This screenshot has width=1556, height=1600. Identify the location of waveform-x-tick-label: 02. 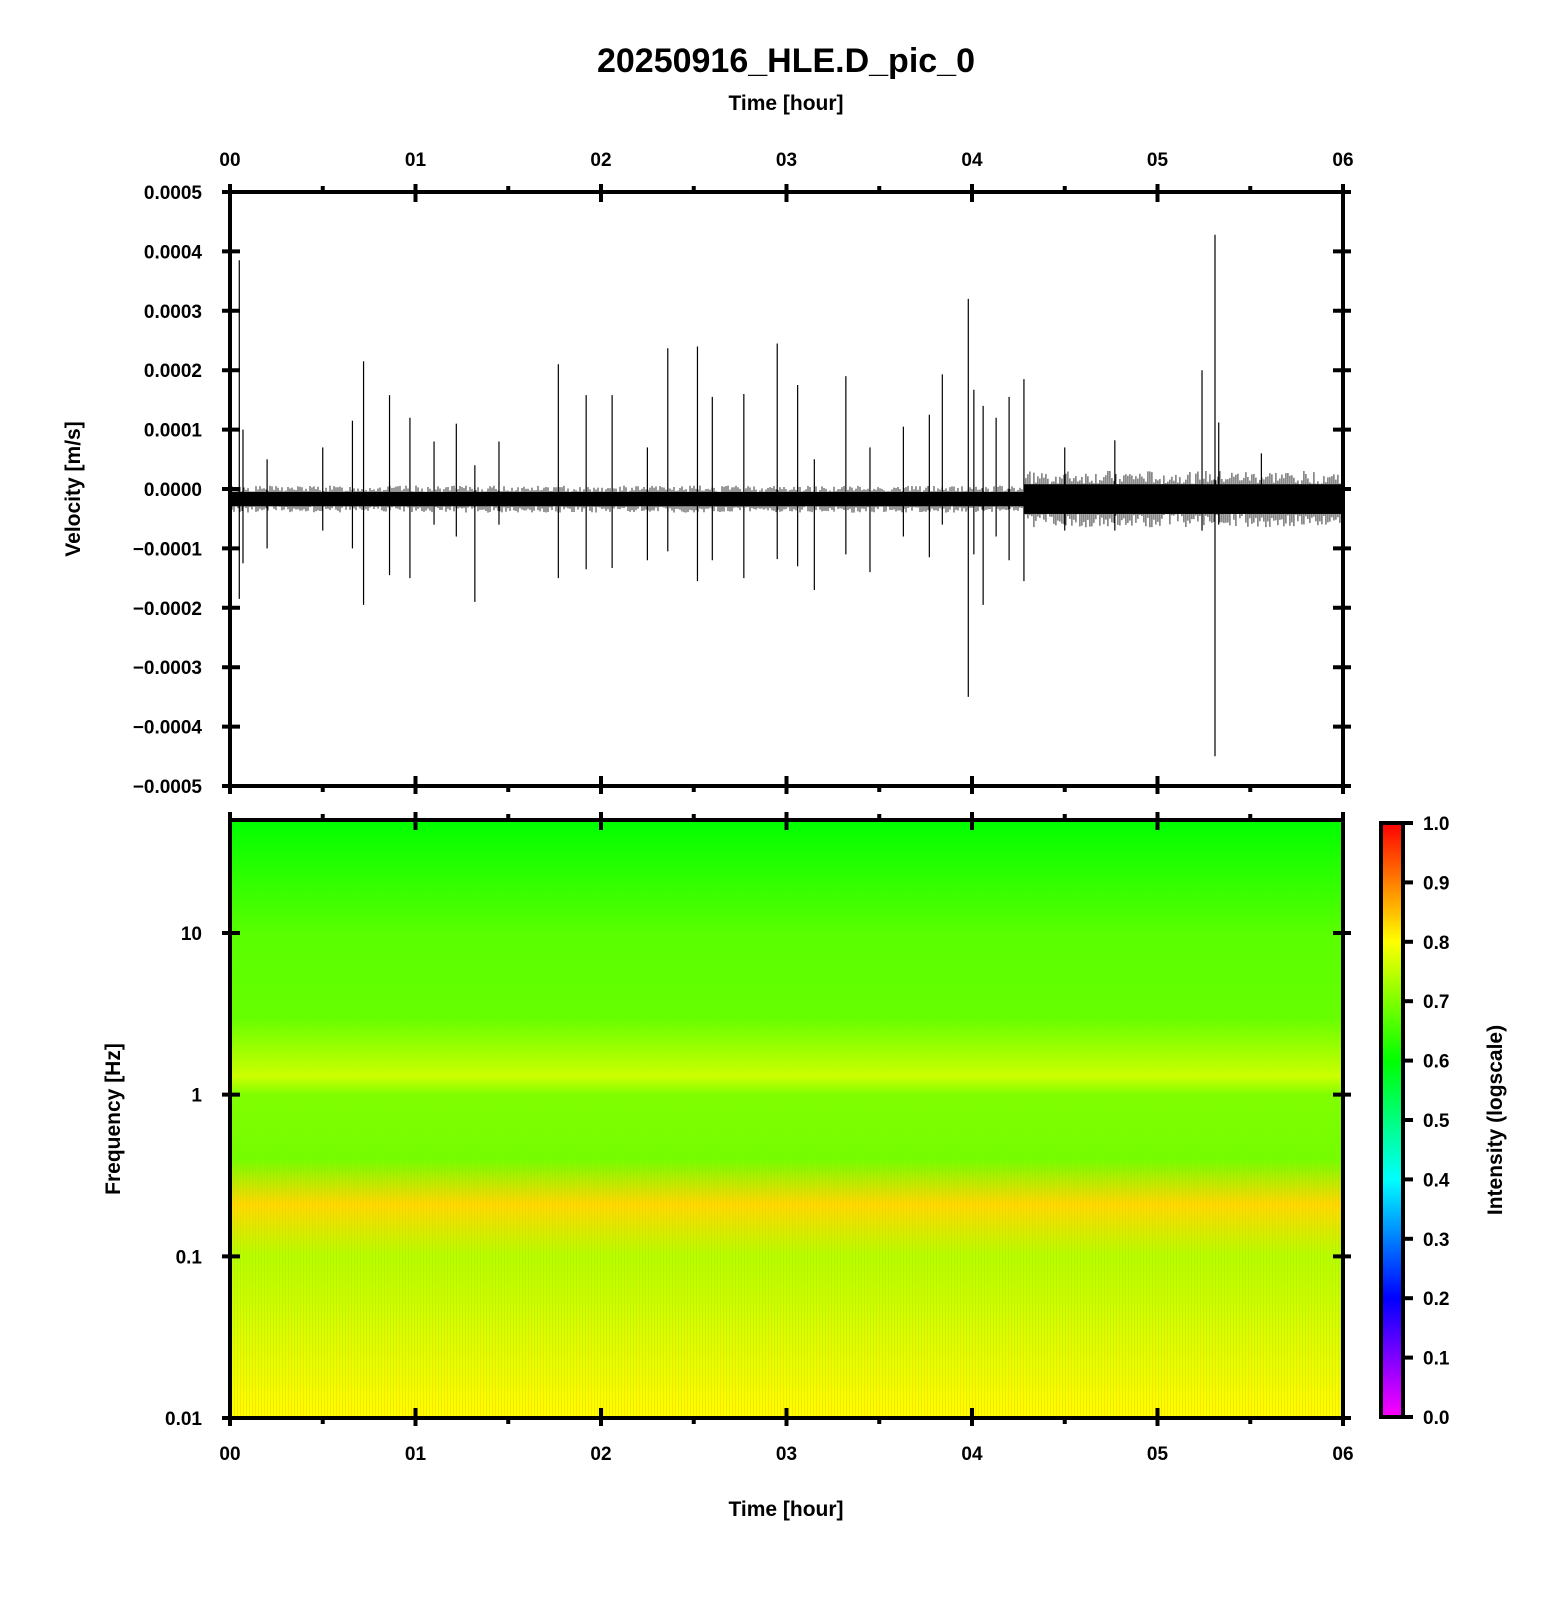
(600, 160).